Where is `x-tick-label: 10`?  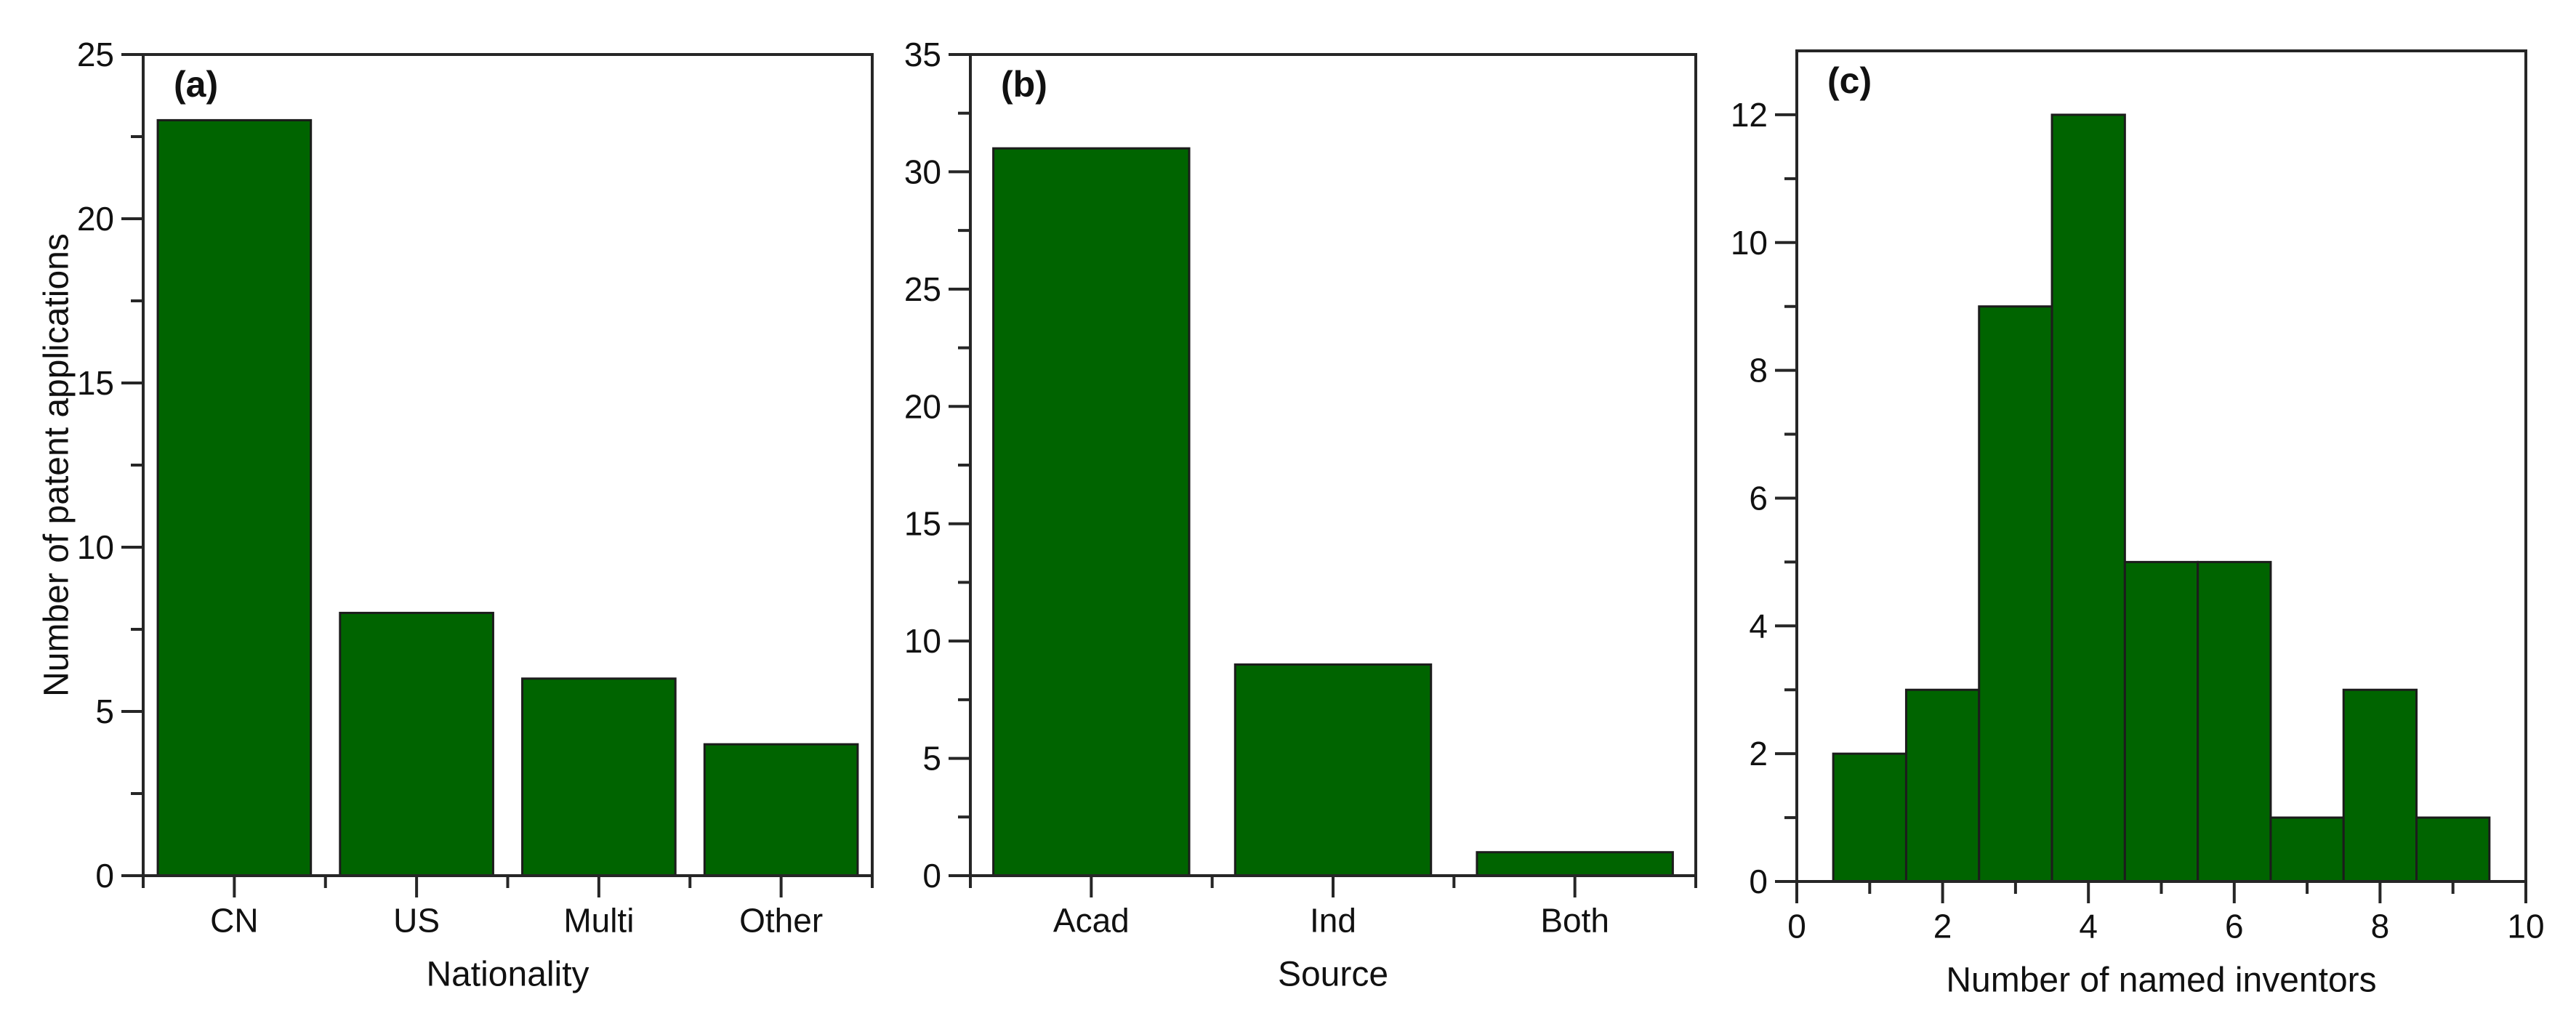 x-tick-label: 10 is located at coordinates (2525, 926).